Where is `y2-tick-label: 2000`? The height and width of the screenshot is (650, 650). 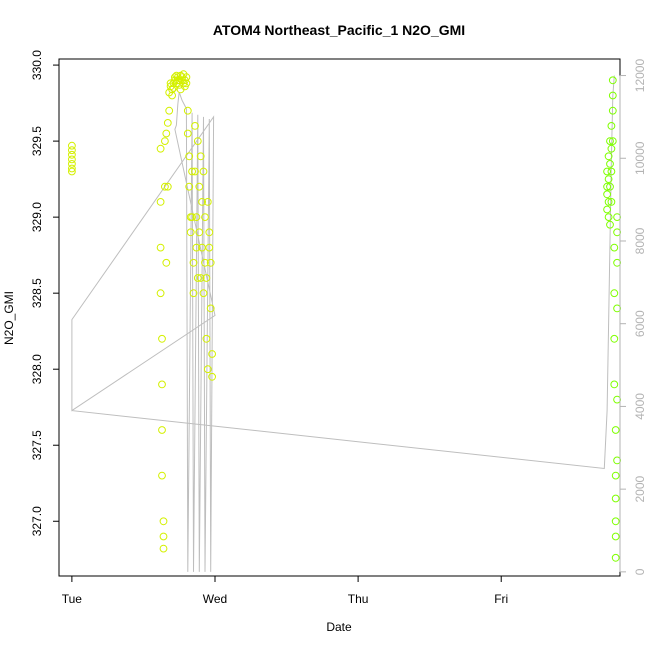
y2-tick-label: 2000 is located at coordinates (640, 488).